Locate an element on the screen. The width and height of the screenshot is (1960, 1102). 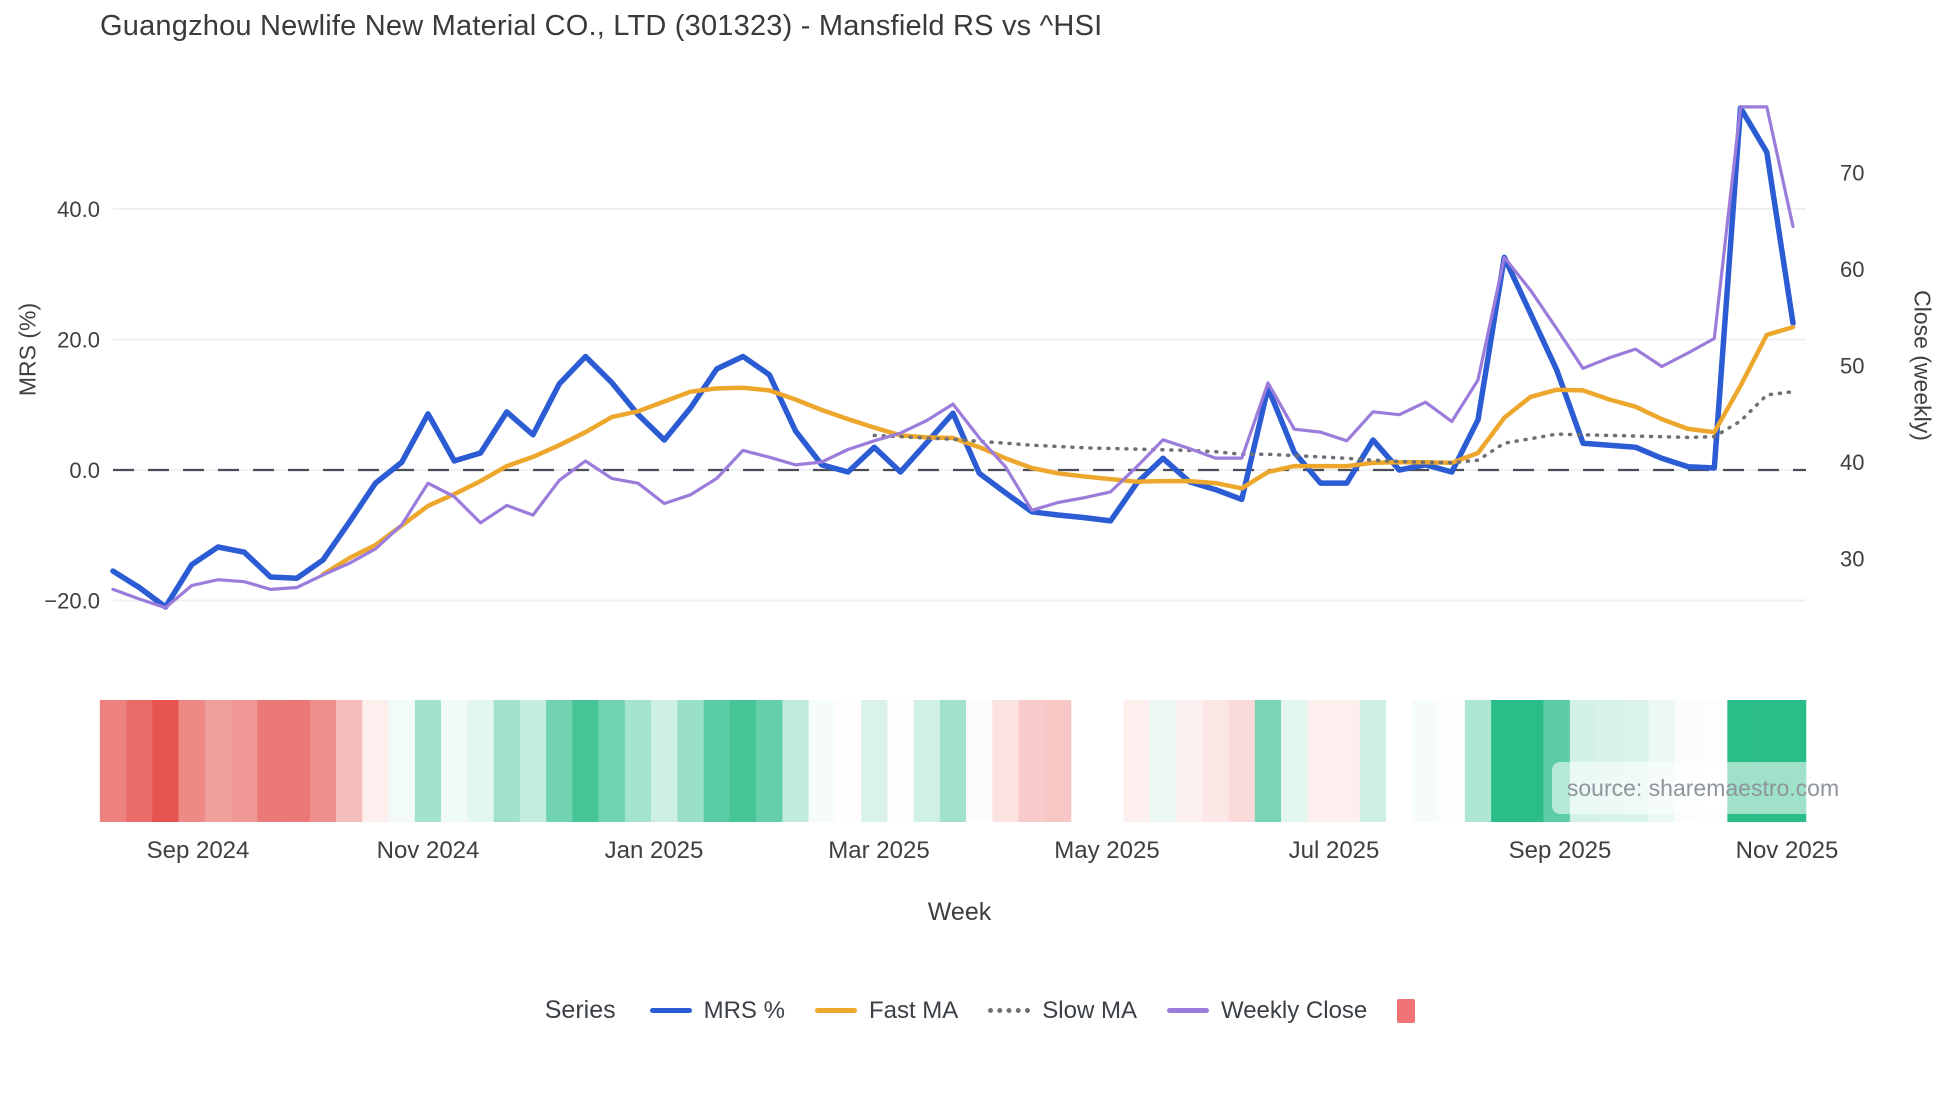
y-right-tick-label: 50 is located at coordinates (1852, 366).